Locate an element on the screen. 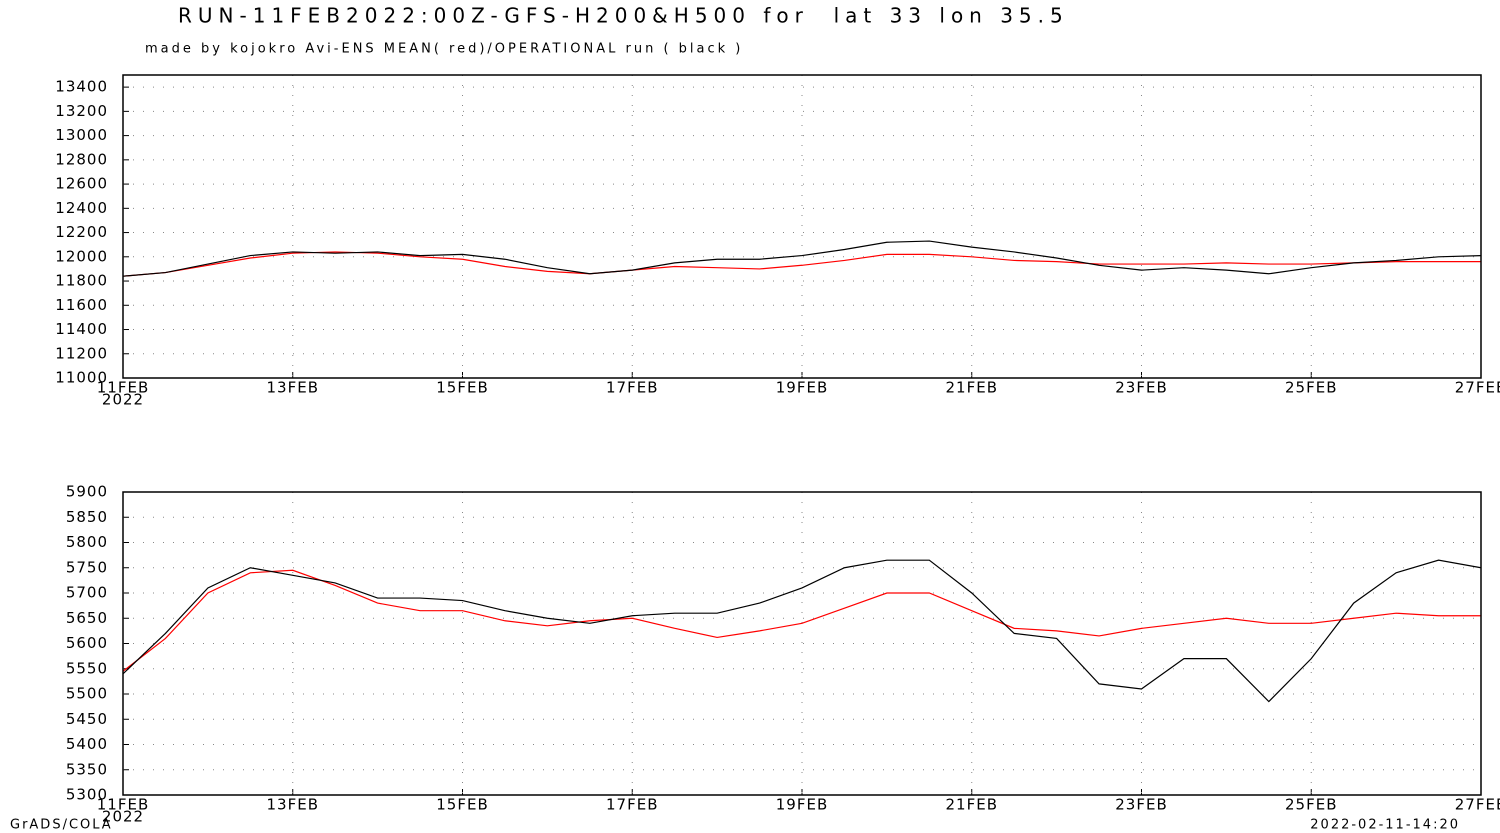 The height and width of the screenshot is (833, 1500). y-tick-label: 11800 is located at coordinates (81, 281).